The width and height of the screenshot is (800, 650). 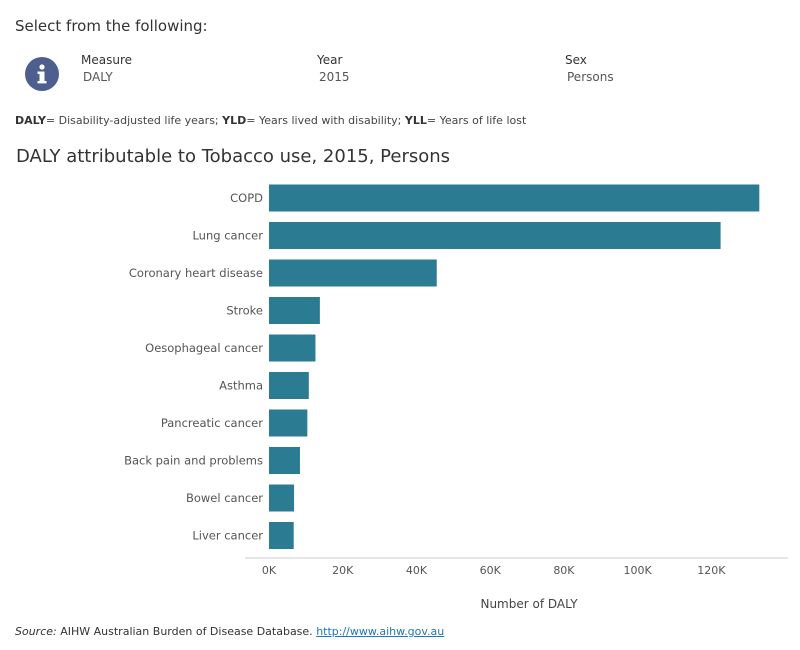 I want to click on daly-abbr: DALY, so click(x=30, y=120).